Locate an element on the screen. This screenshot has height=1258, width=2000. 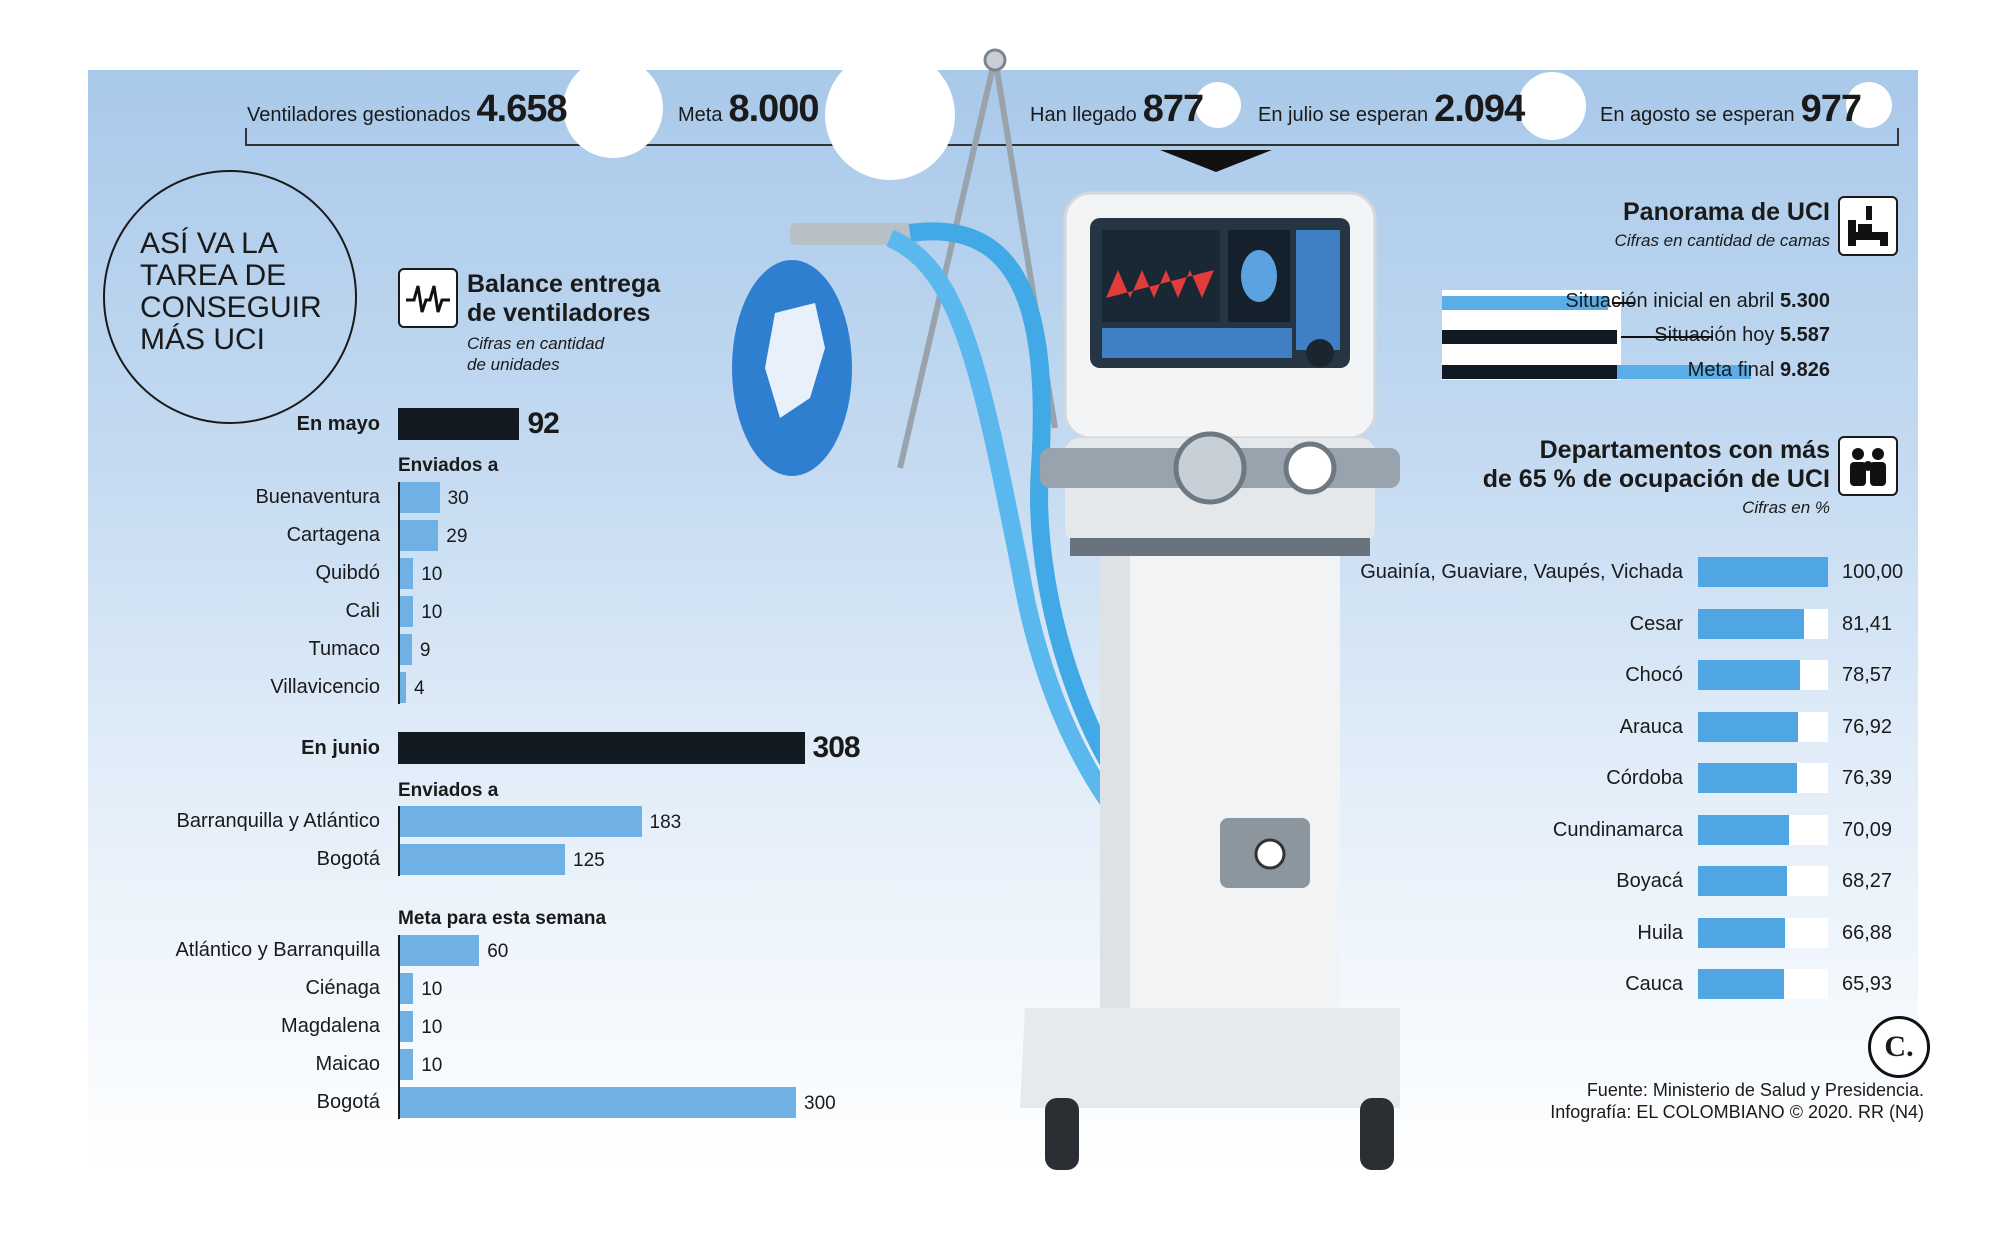
uci-value: 9.826 is located at coordinates (1804, 370).